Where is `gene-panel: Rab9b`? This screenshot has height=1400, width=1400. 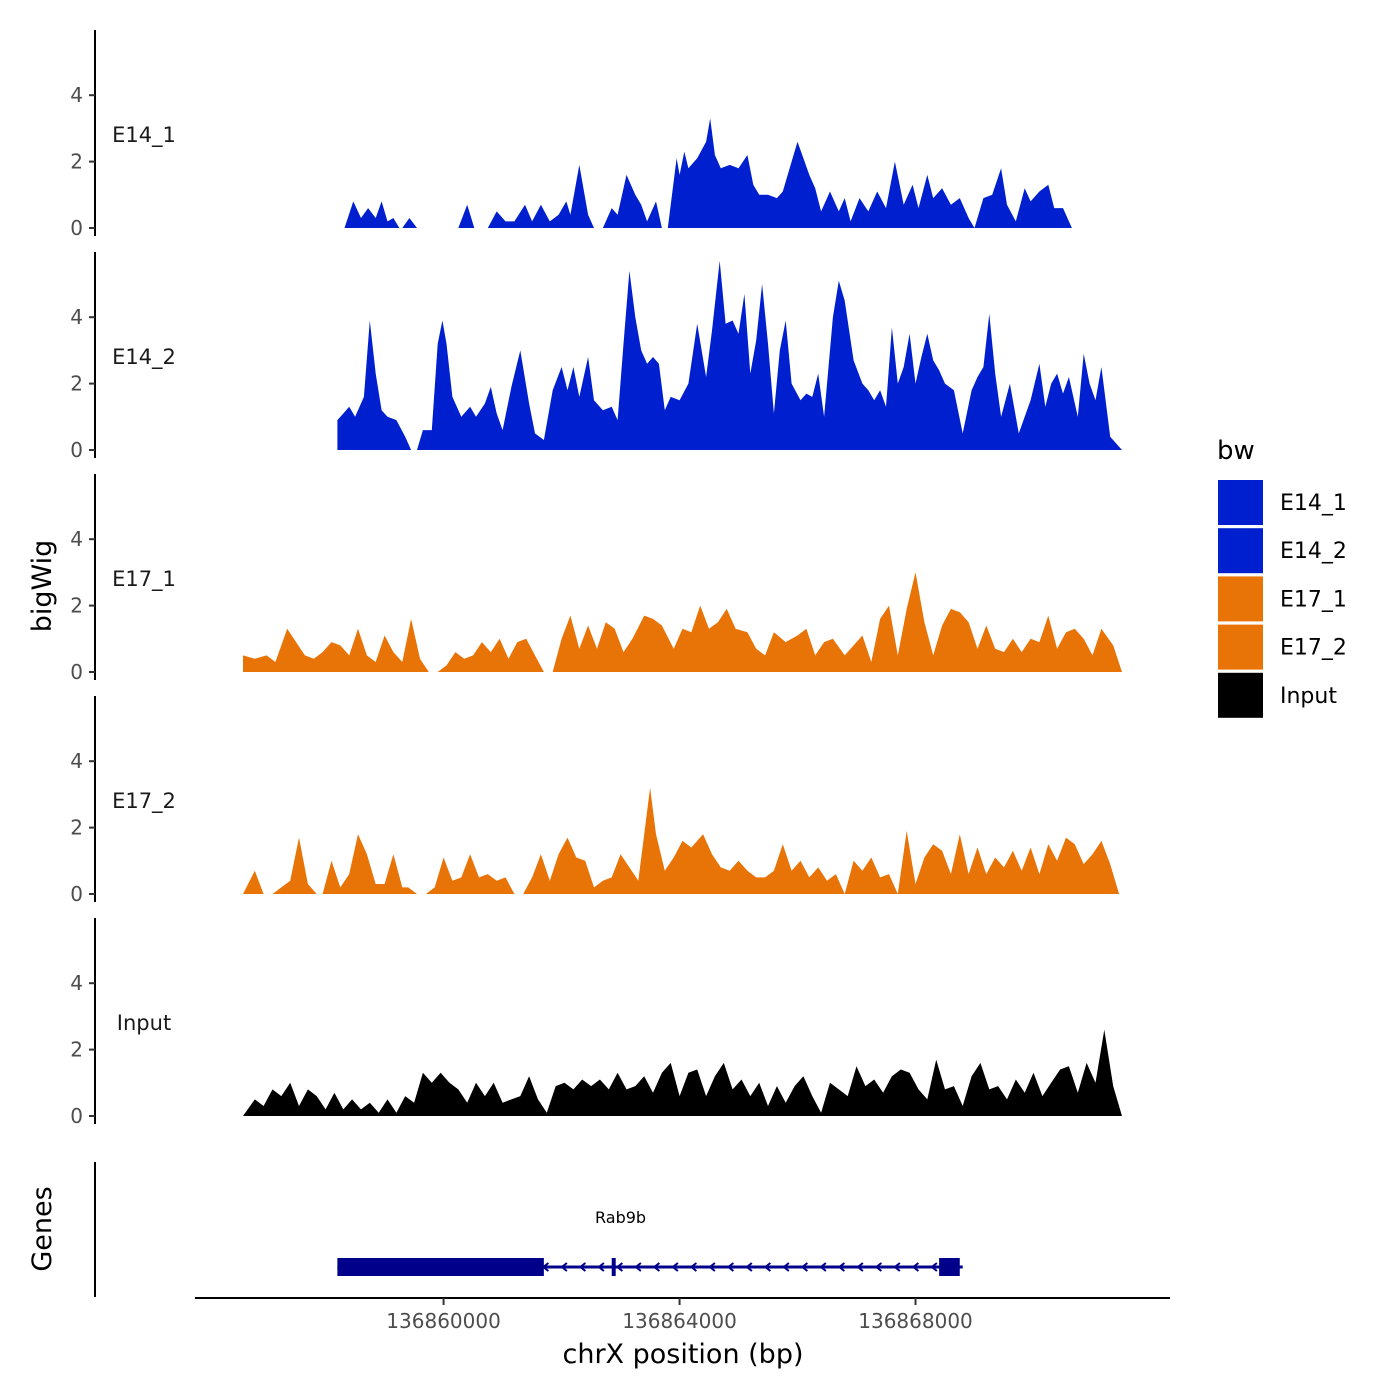
gene-panel: Rab9b is located at coordinates (528, 1229).